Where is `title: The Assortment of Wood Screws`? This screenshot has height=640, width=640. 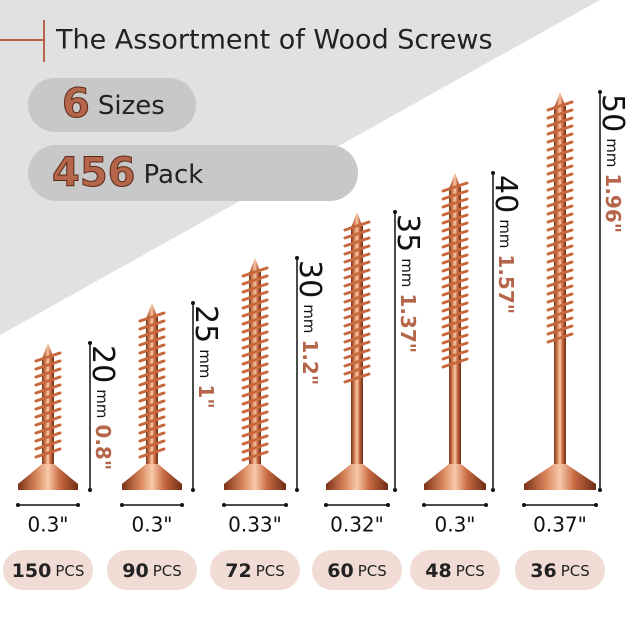
title: The Assortment of Wood Screws is located at coordinates (274, 40).